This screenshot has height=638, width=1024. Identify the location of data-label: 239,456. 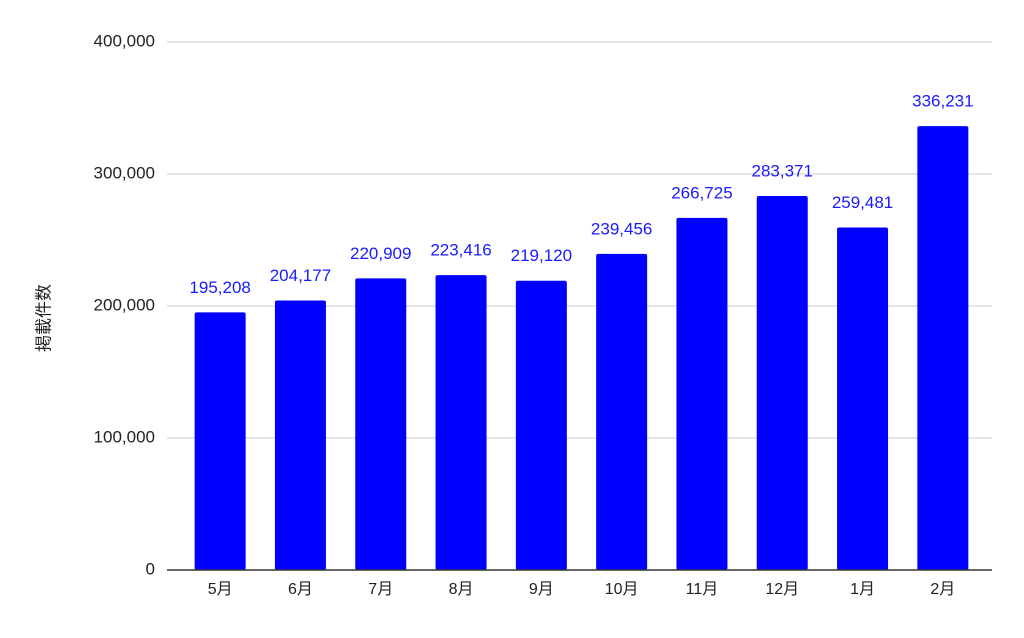
(621, 228).